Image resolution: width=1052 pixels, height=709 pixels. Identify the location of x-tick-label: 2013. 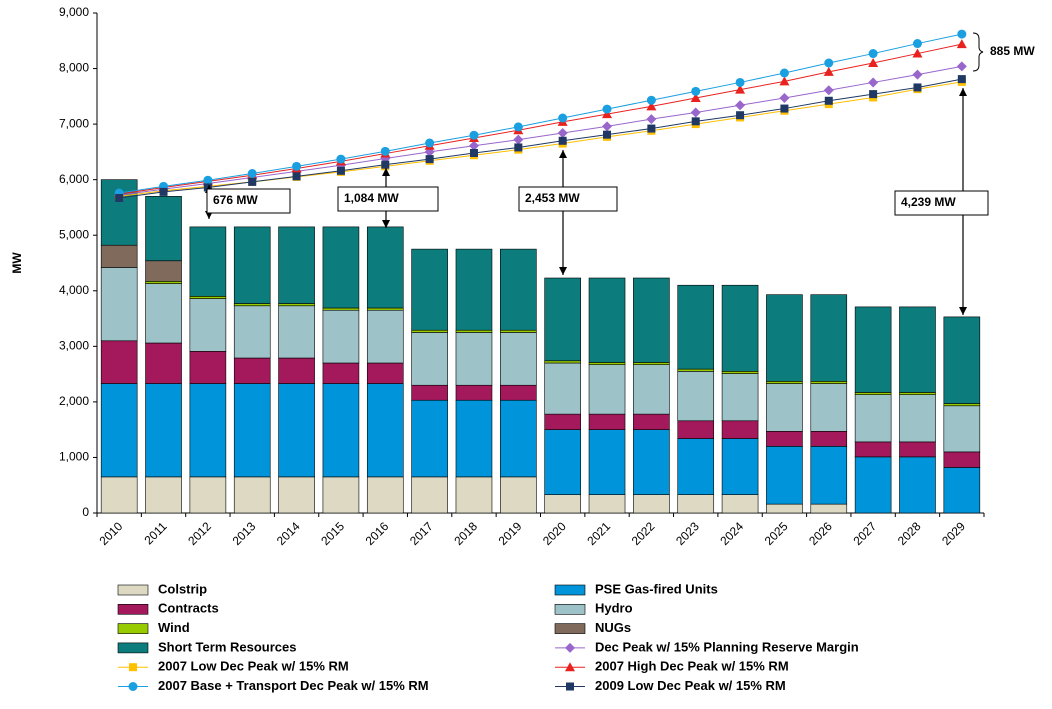
(244, 533).